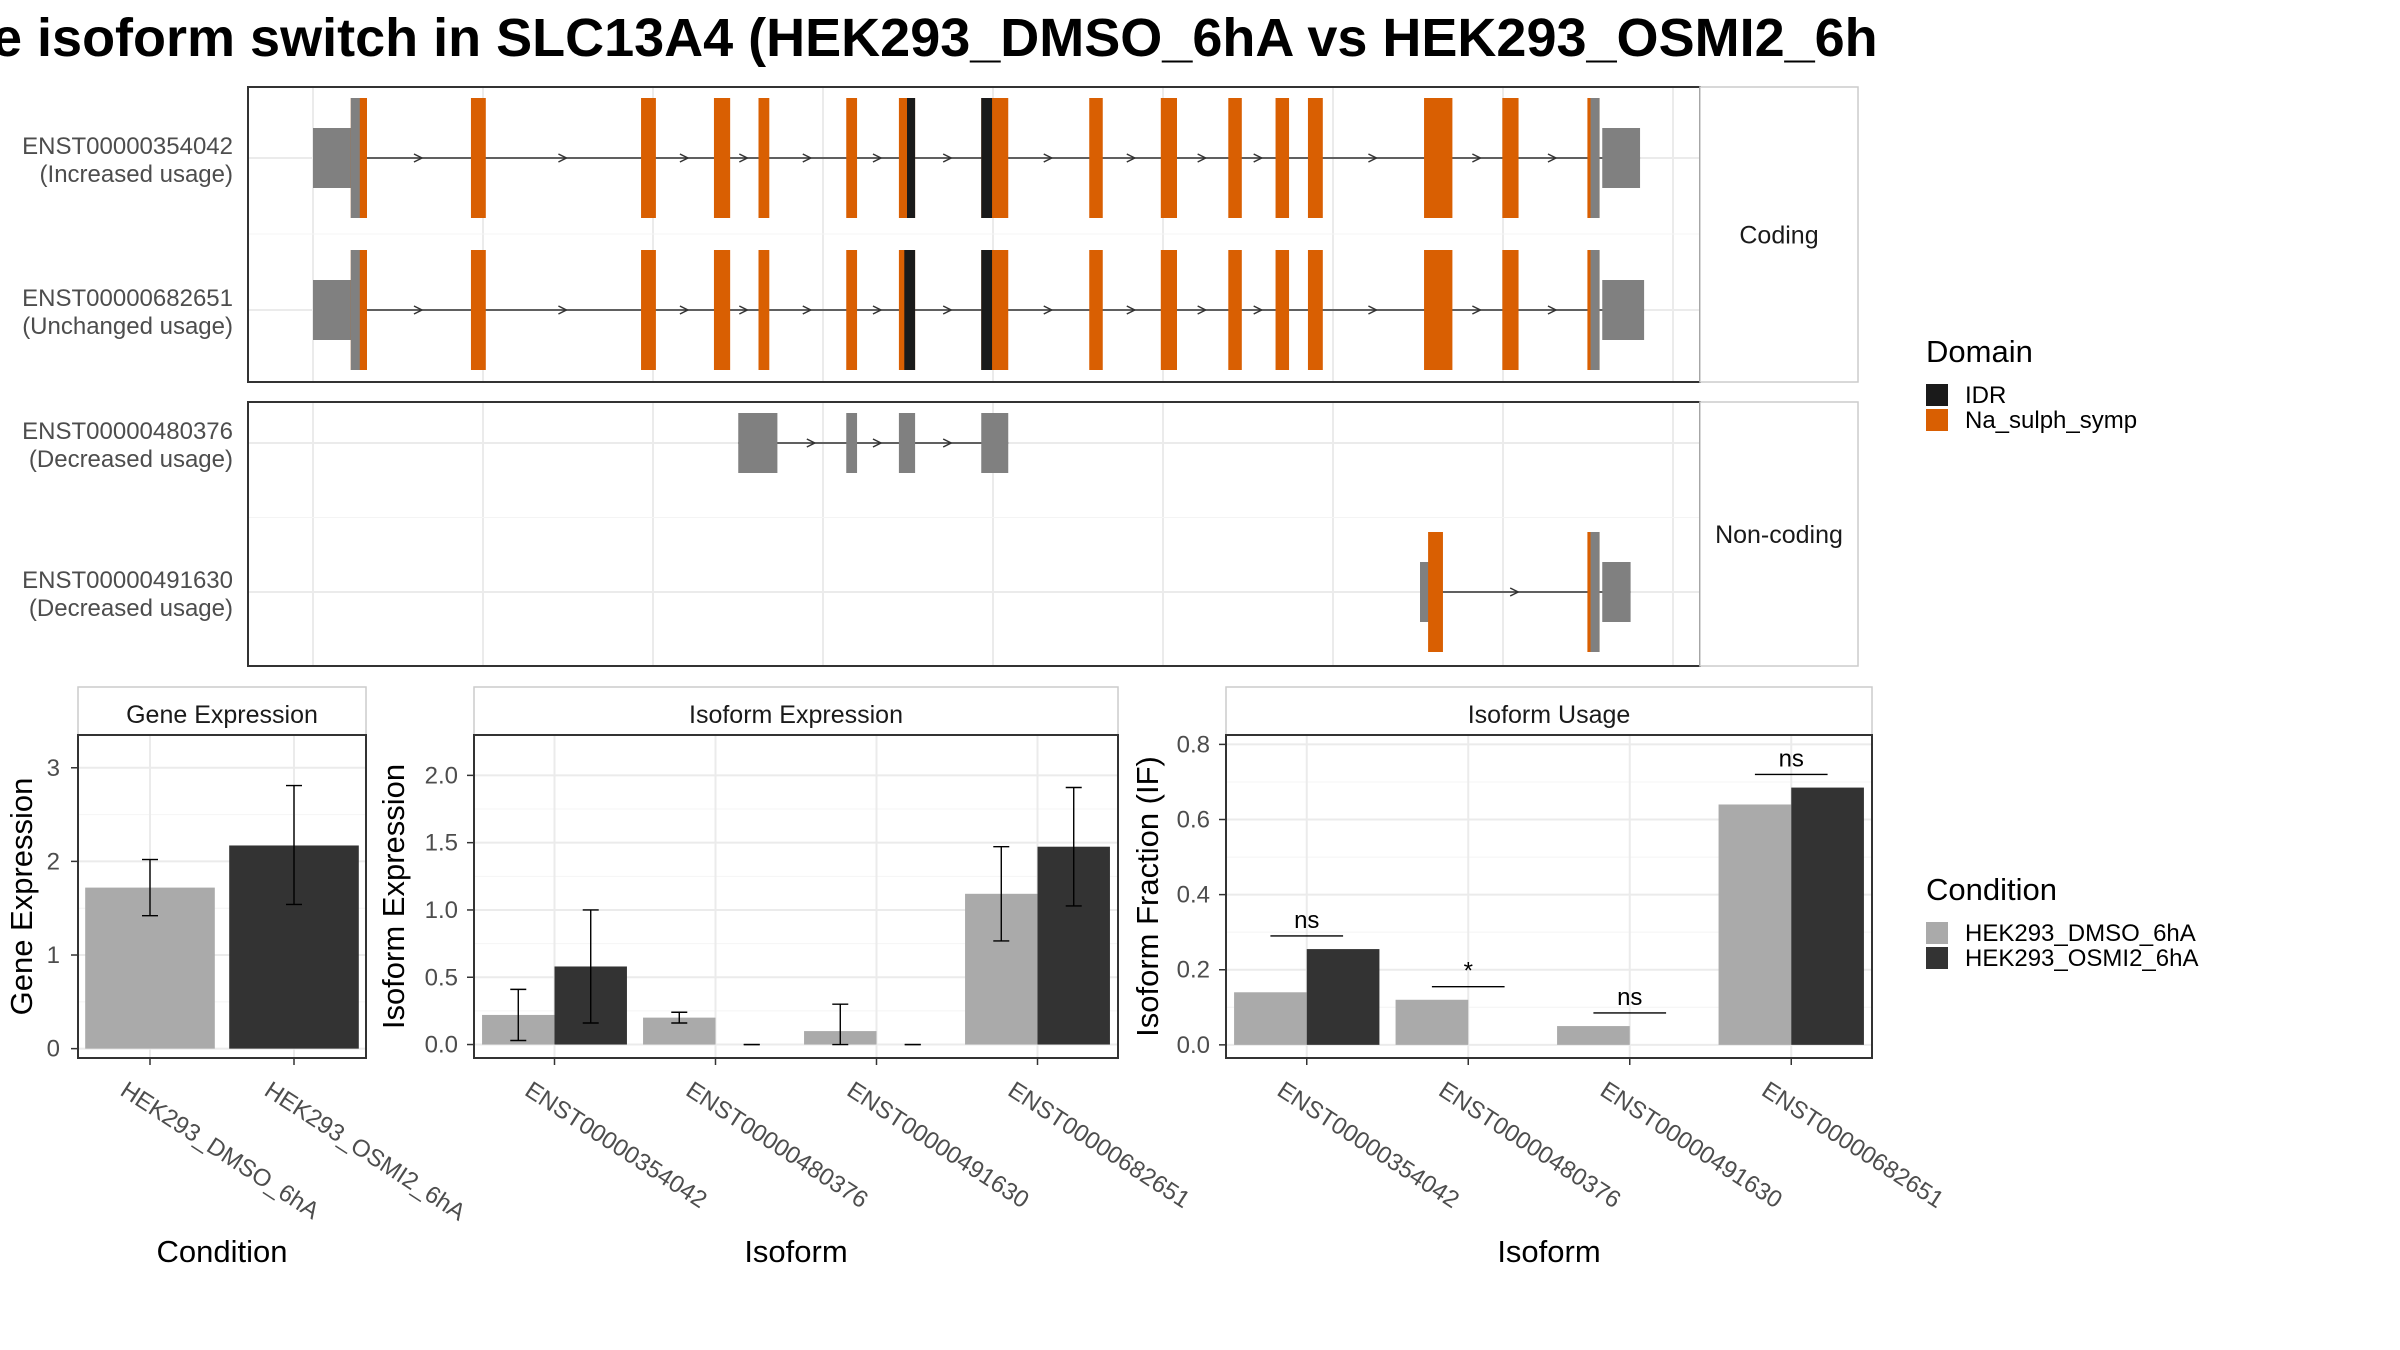  I want to click on legend-label: Na_sulph_symp, so click(2051, 420).